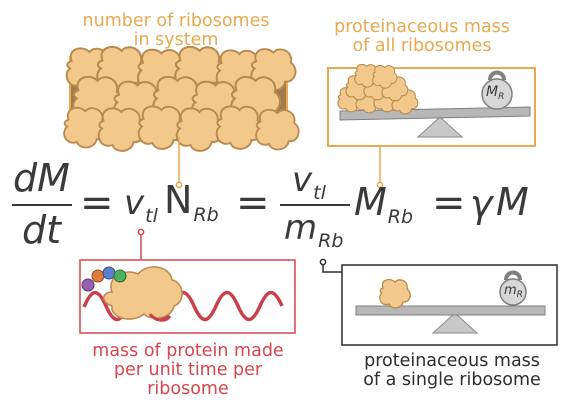 The image size is (575, 408). Describe the element at coordinates (176, 21) in the screenshot. I see `label-line-1: number of ribosomes` at that location.